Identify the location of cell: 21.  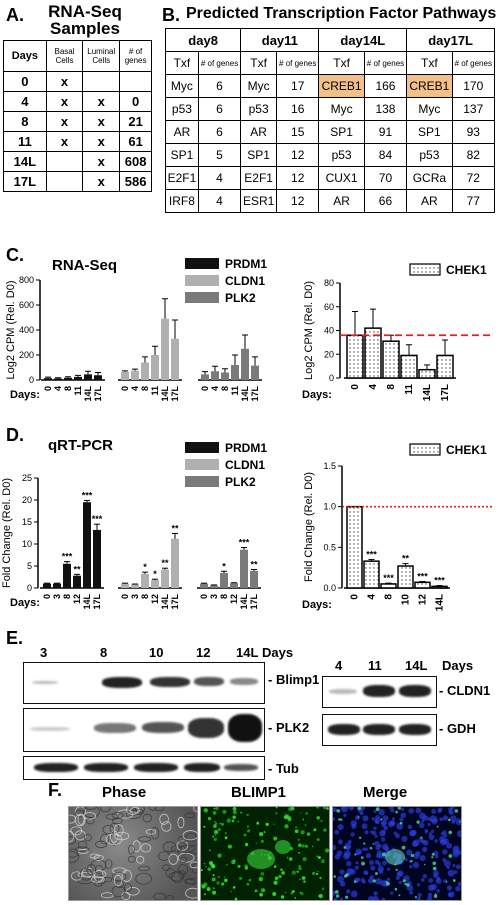
(135, 121).